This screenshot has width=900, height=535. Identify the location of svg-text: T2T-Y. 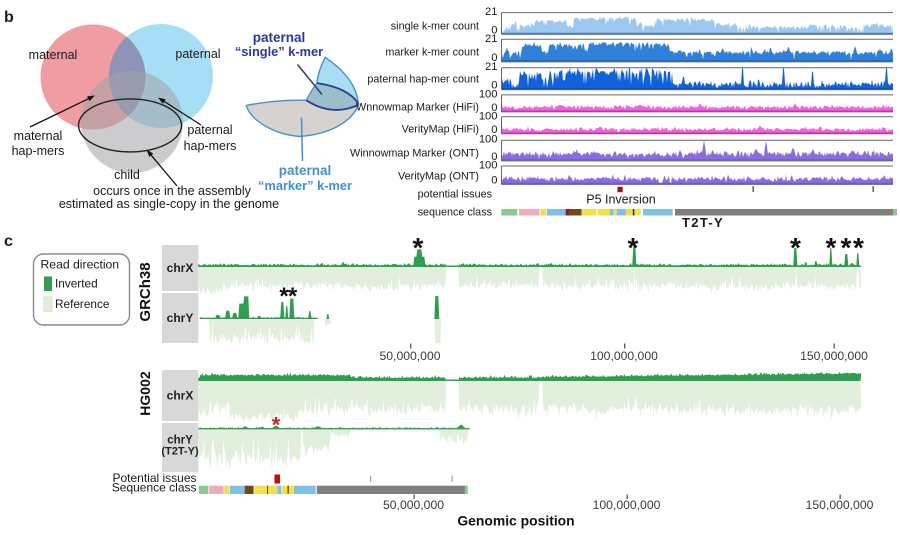
(703, 222).